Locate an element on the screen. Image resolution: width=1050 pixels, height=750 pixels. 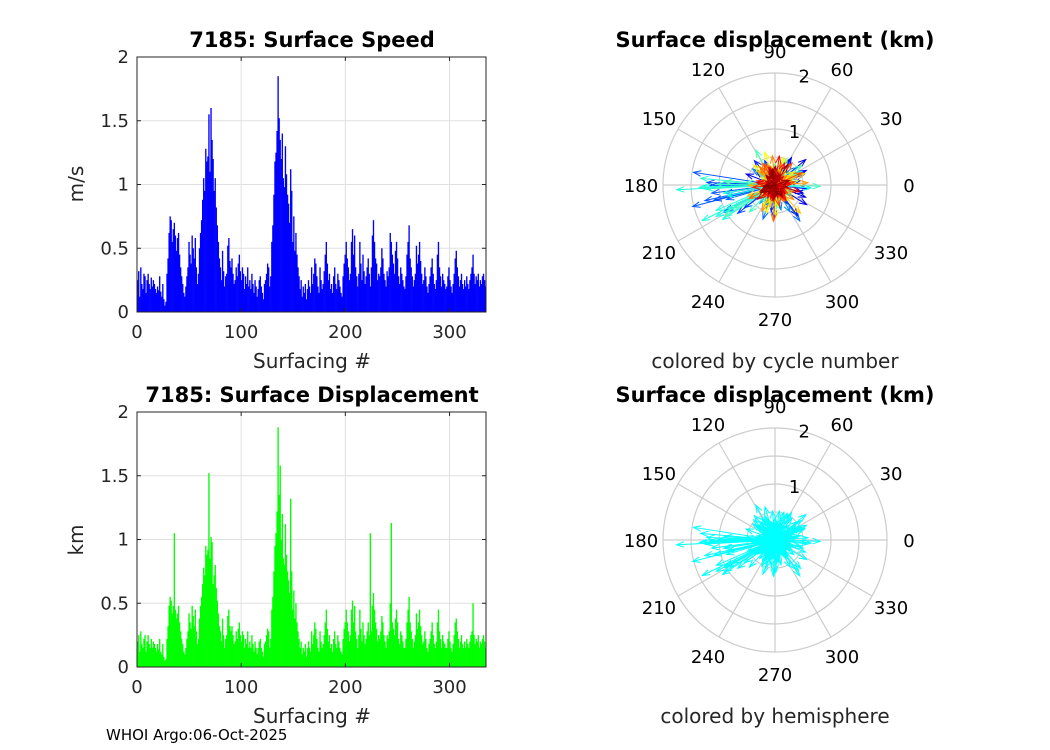
polar-cycle-angle-label: 90 is located at coordinates (775, 52).